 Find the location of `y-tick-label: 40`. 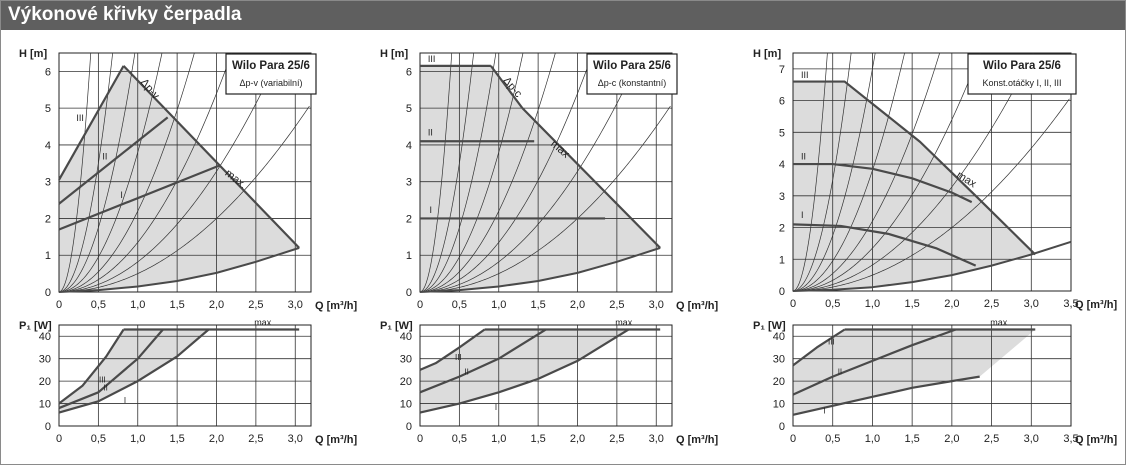

y-tick-label: 40 is located at coordinates (406, 337).